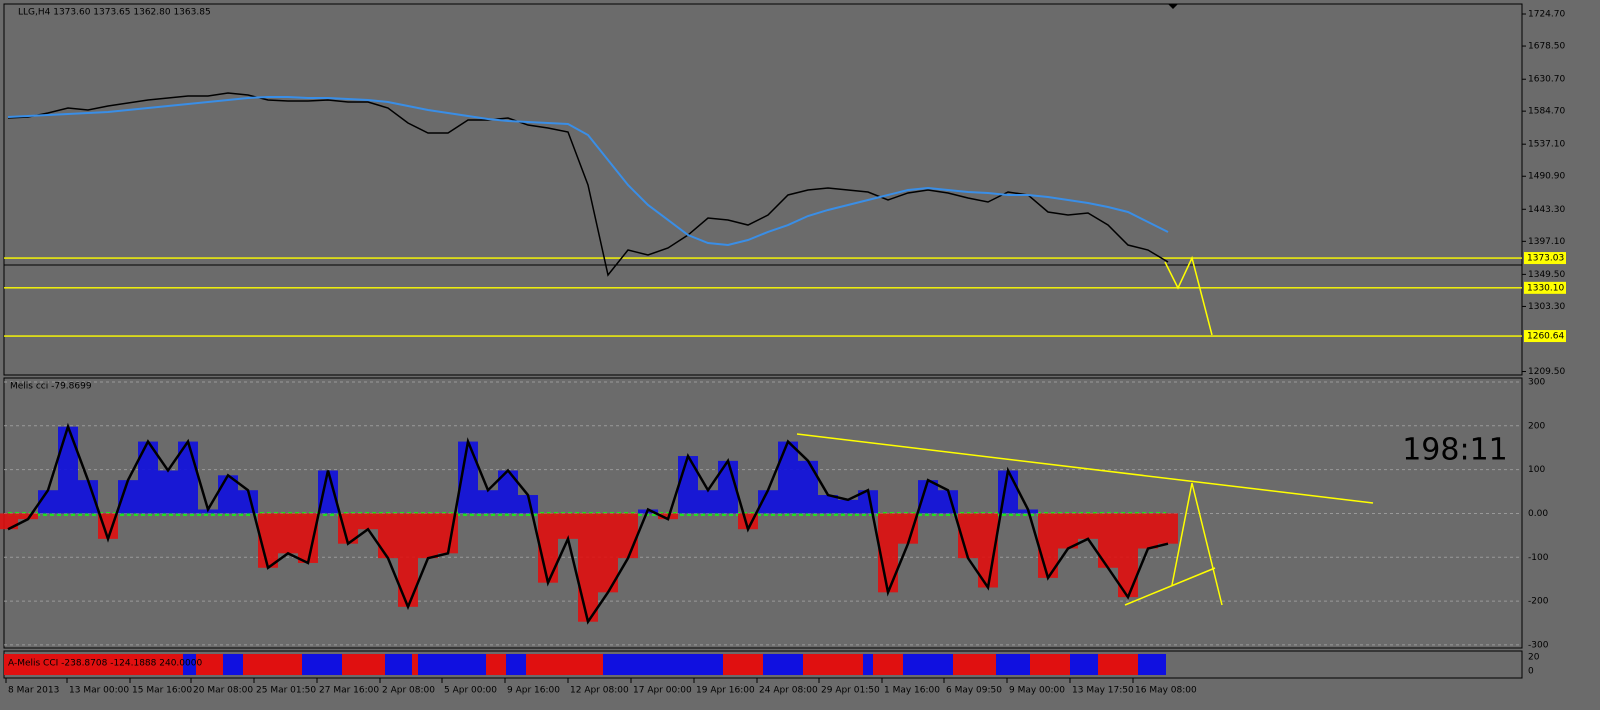  What do you see at coordinates (1538, 645) in the screenshot?
I see `y-tick-label: -300` at bounding box center [1538, 645].